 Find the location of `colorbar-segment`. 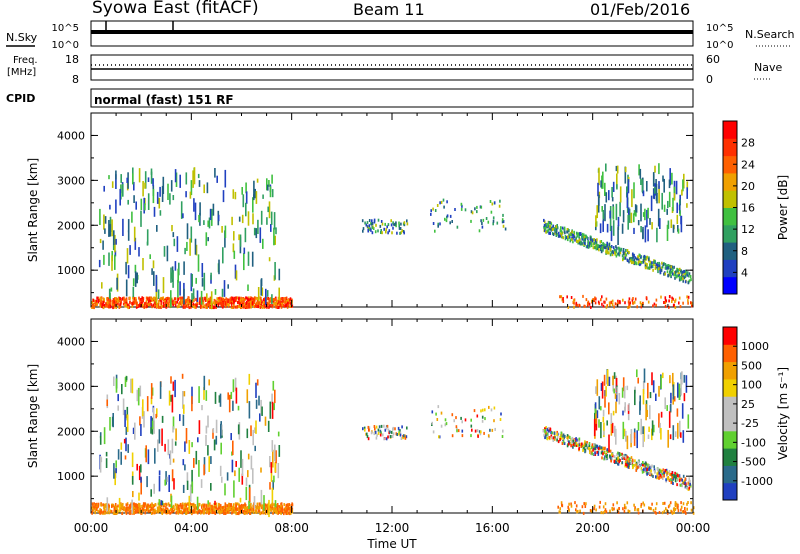

colorbar-segment is located at coordinates (730, 370).